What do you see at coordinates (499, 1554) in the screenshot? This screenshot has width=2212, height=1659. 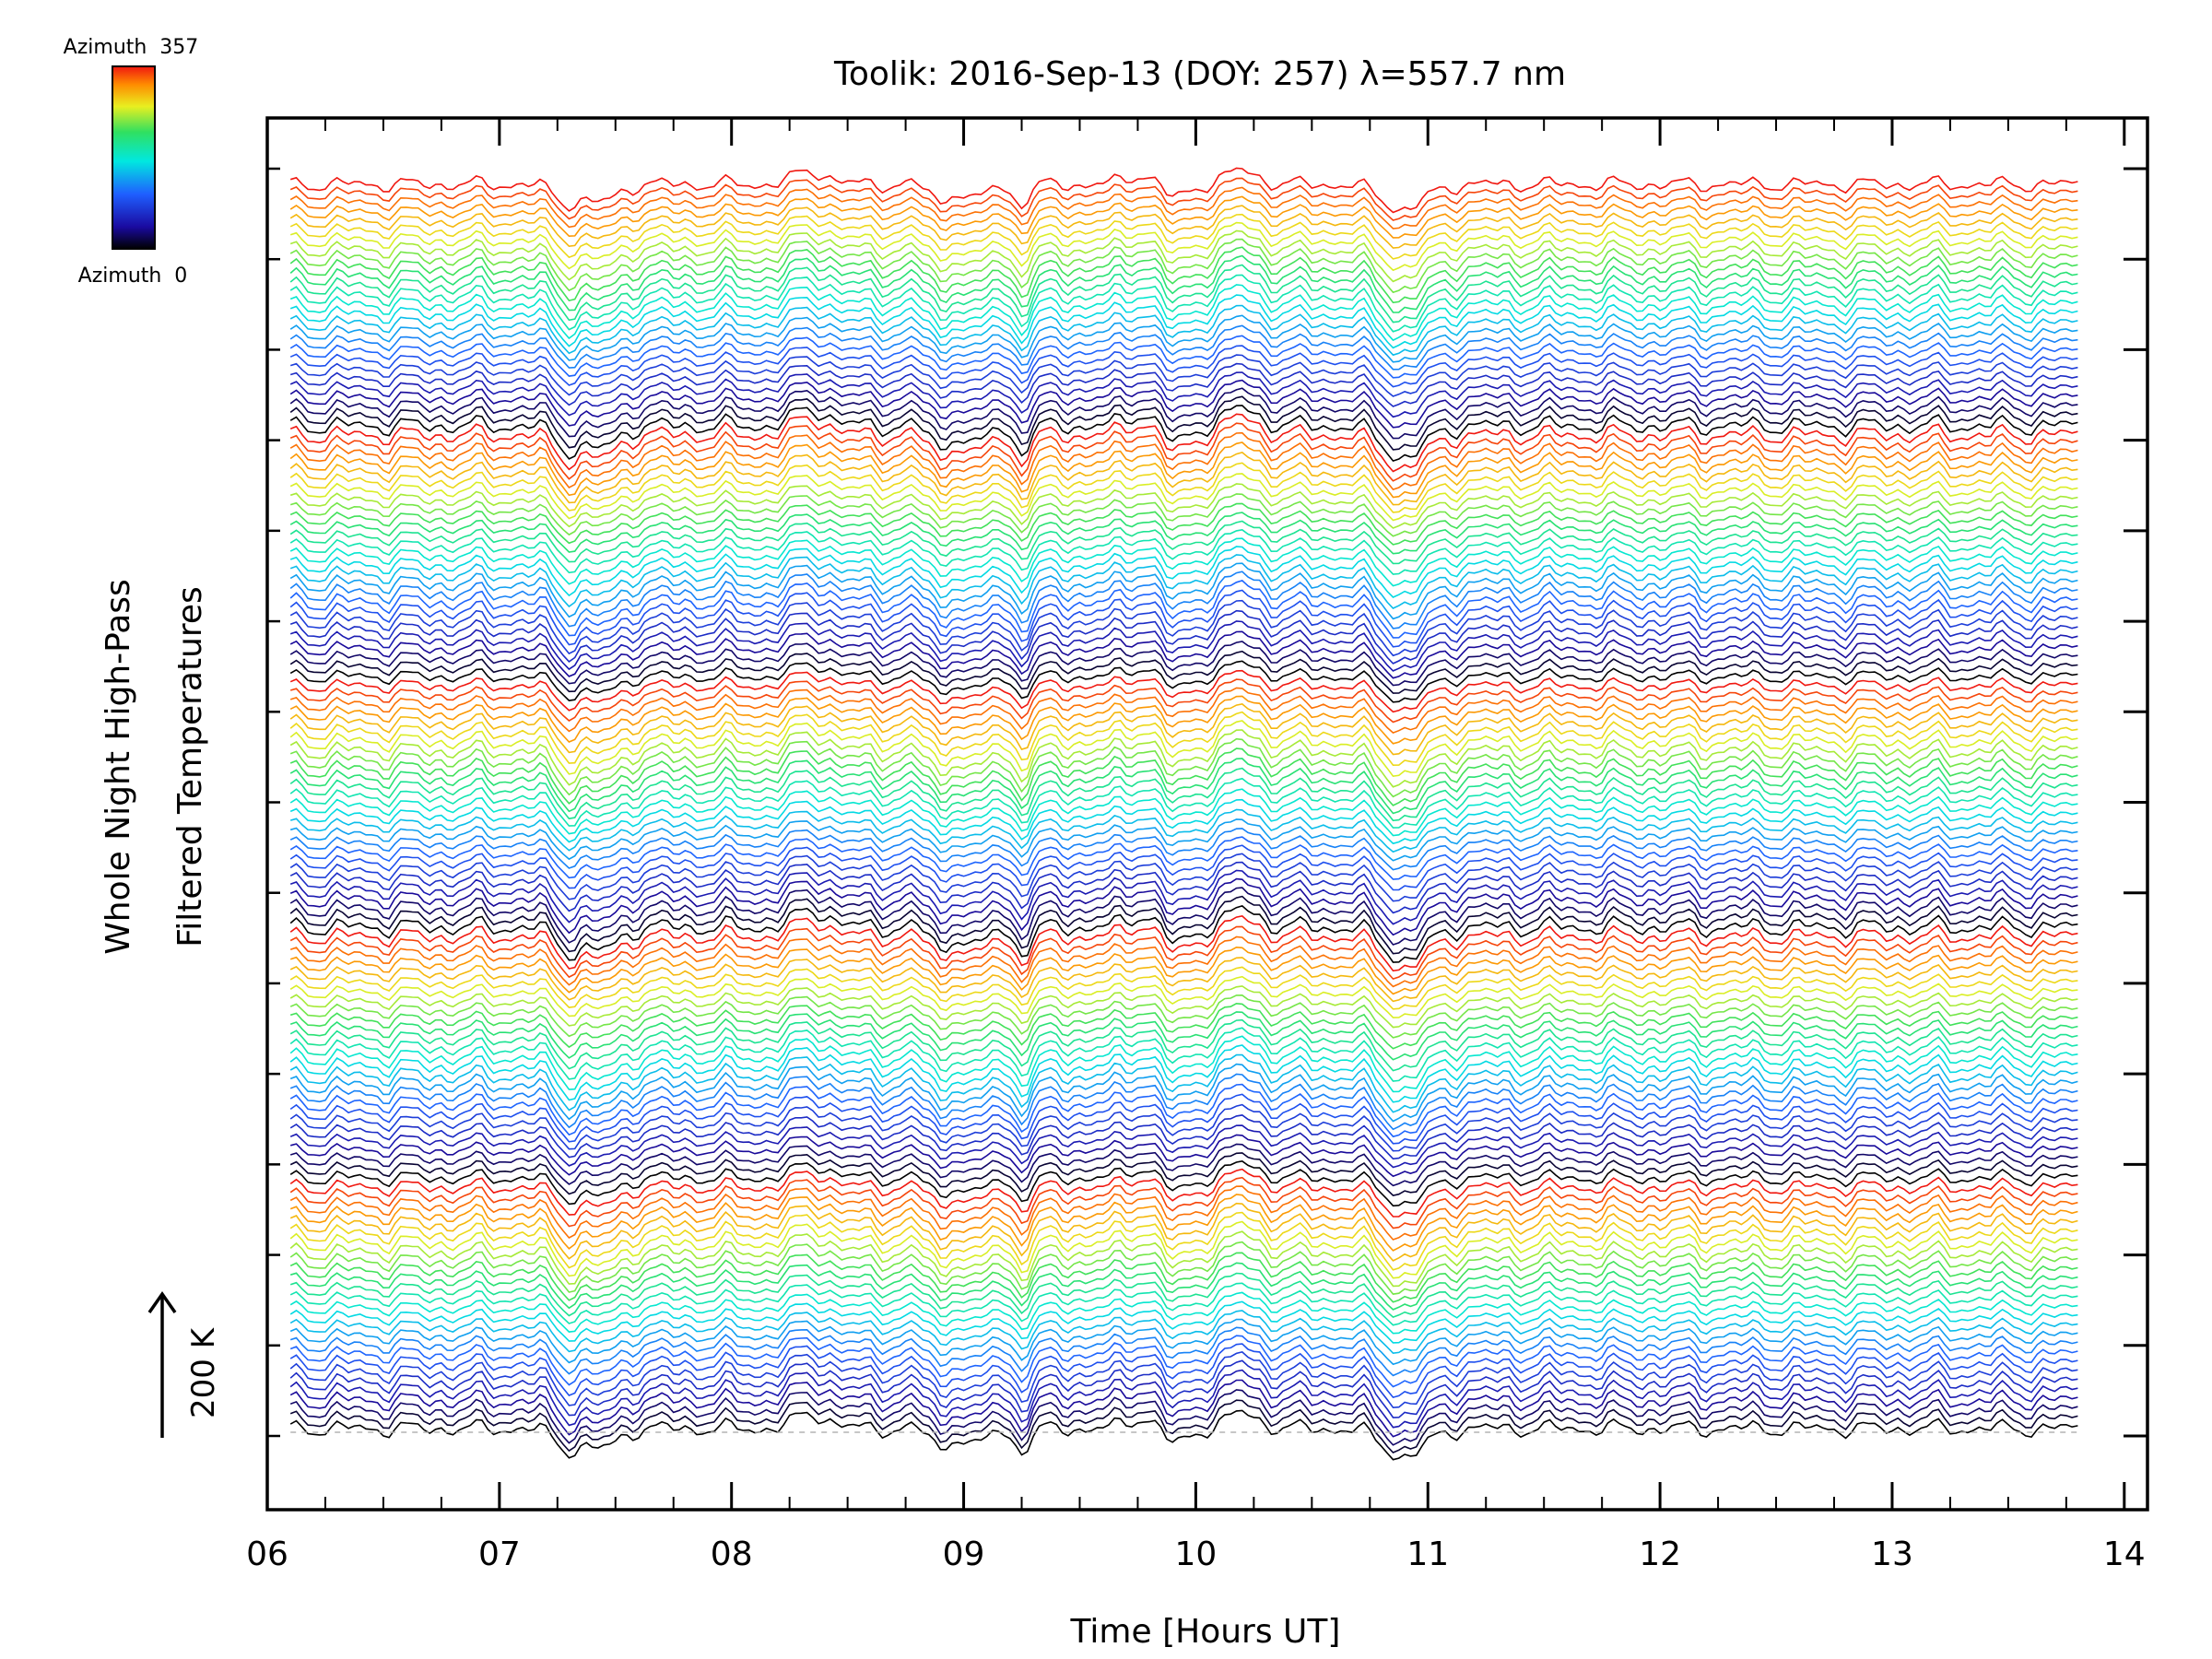 I see `x-tick-label: 07` at bounding box center [499, 1554].